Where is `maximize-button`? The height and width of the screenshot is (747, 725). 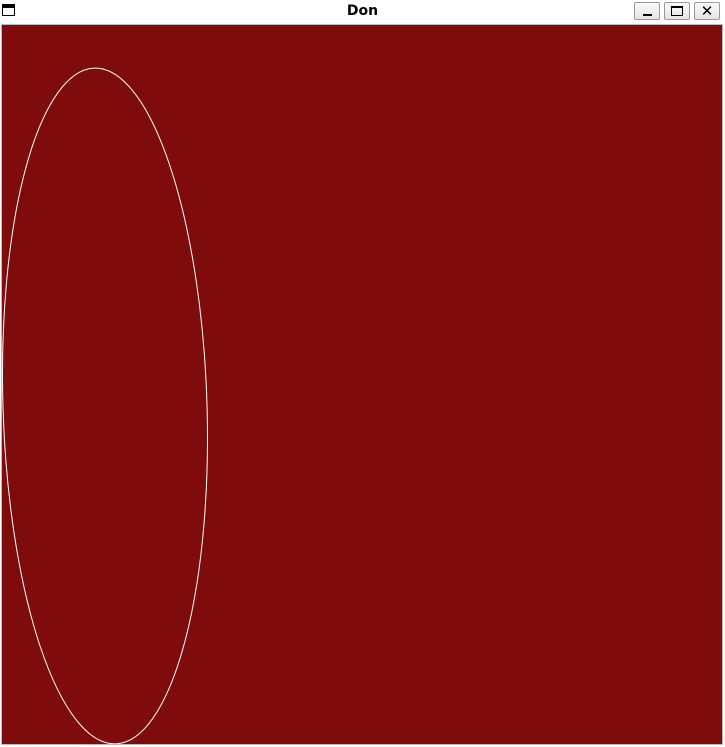
maximize-button is located at coordinates (677, 11).